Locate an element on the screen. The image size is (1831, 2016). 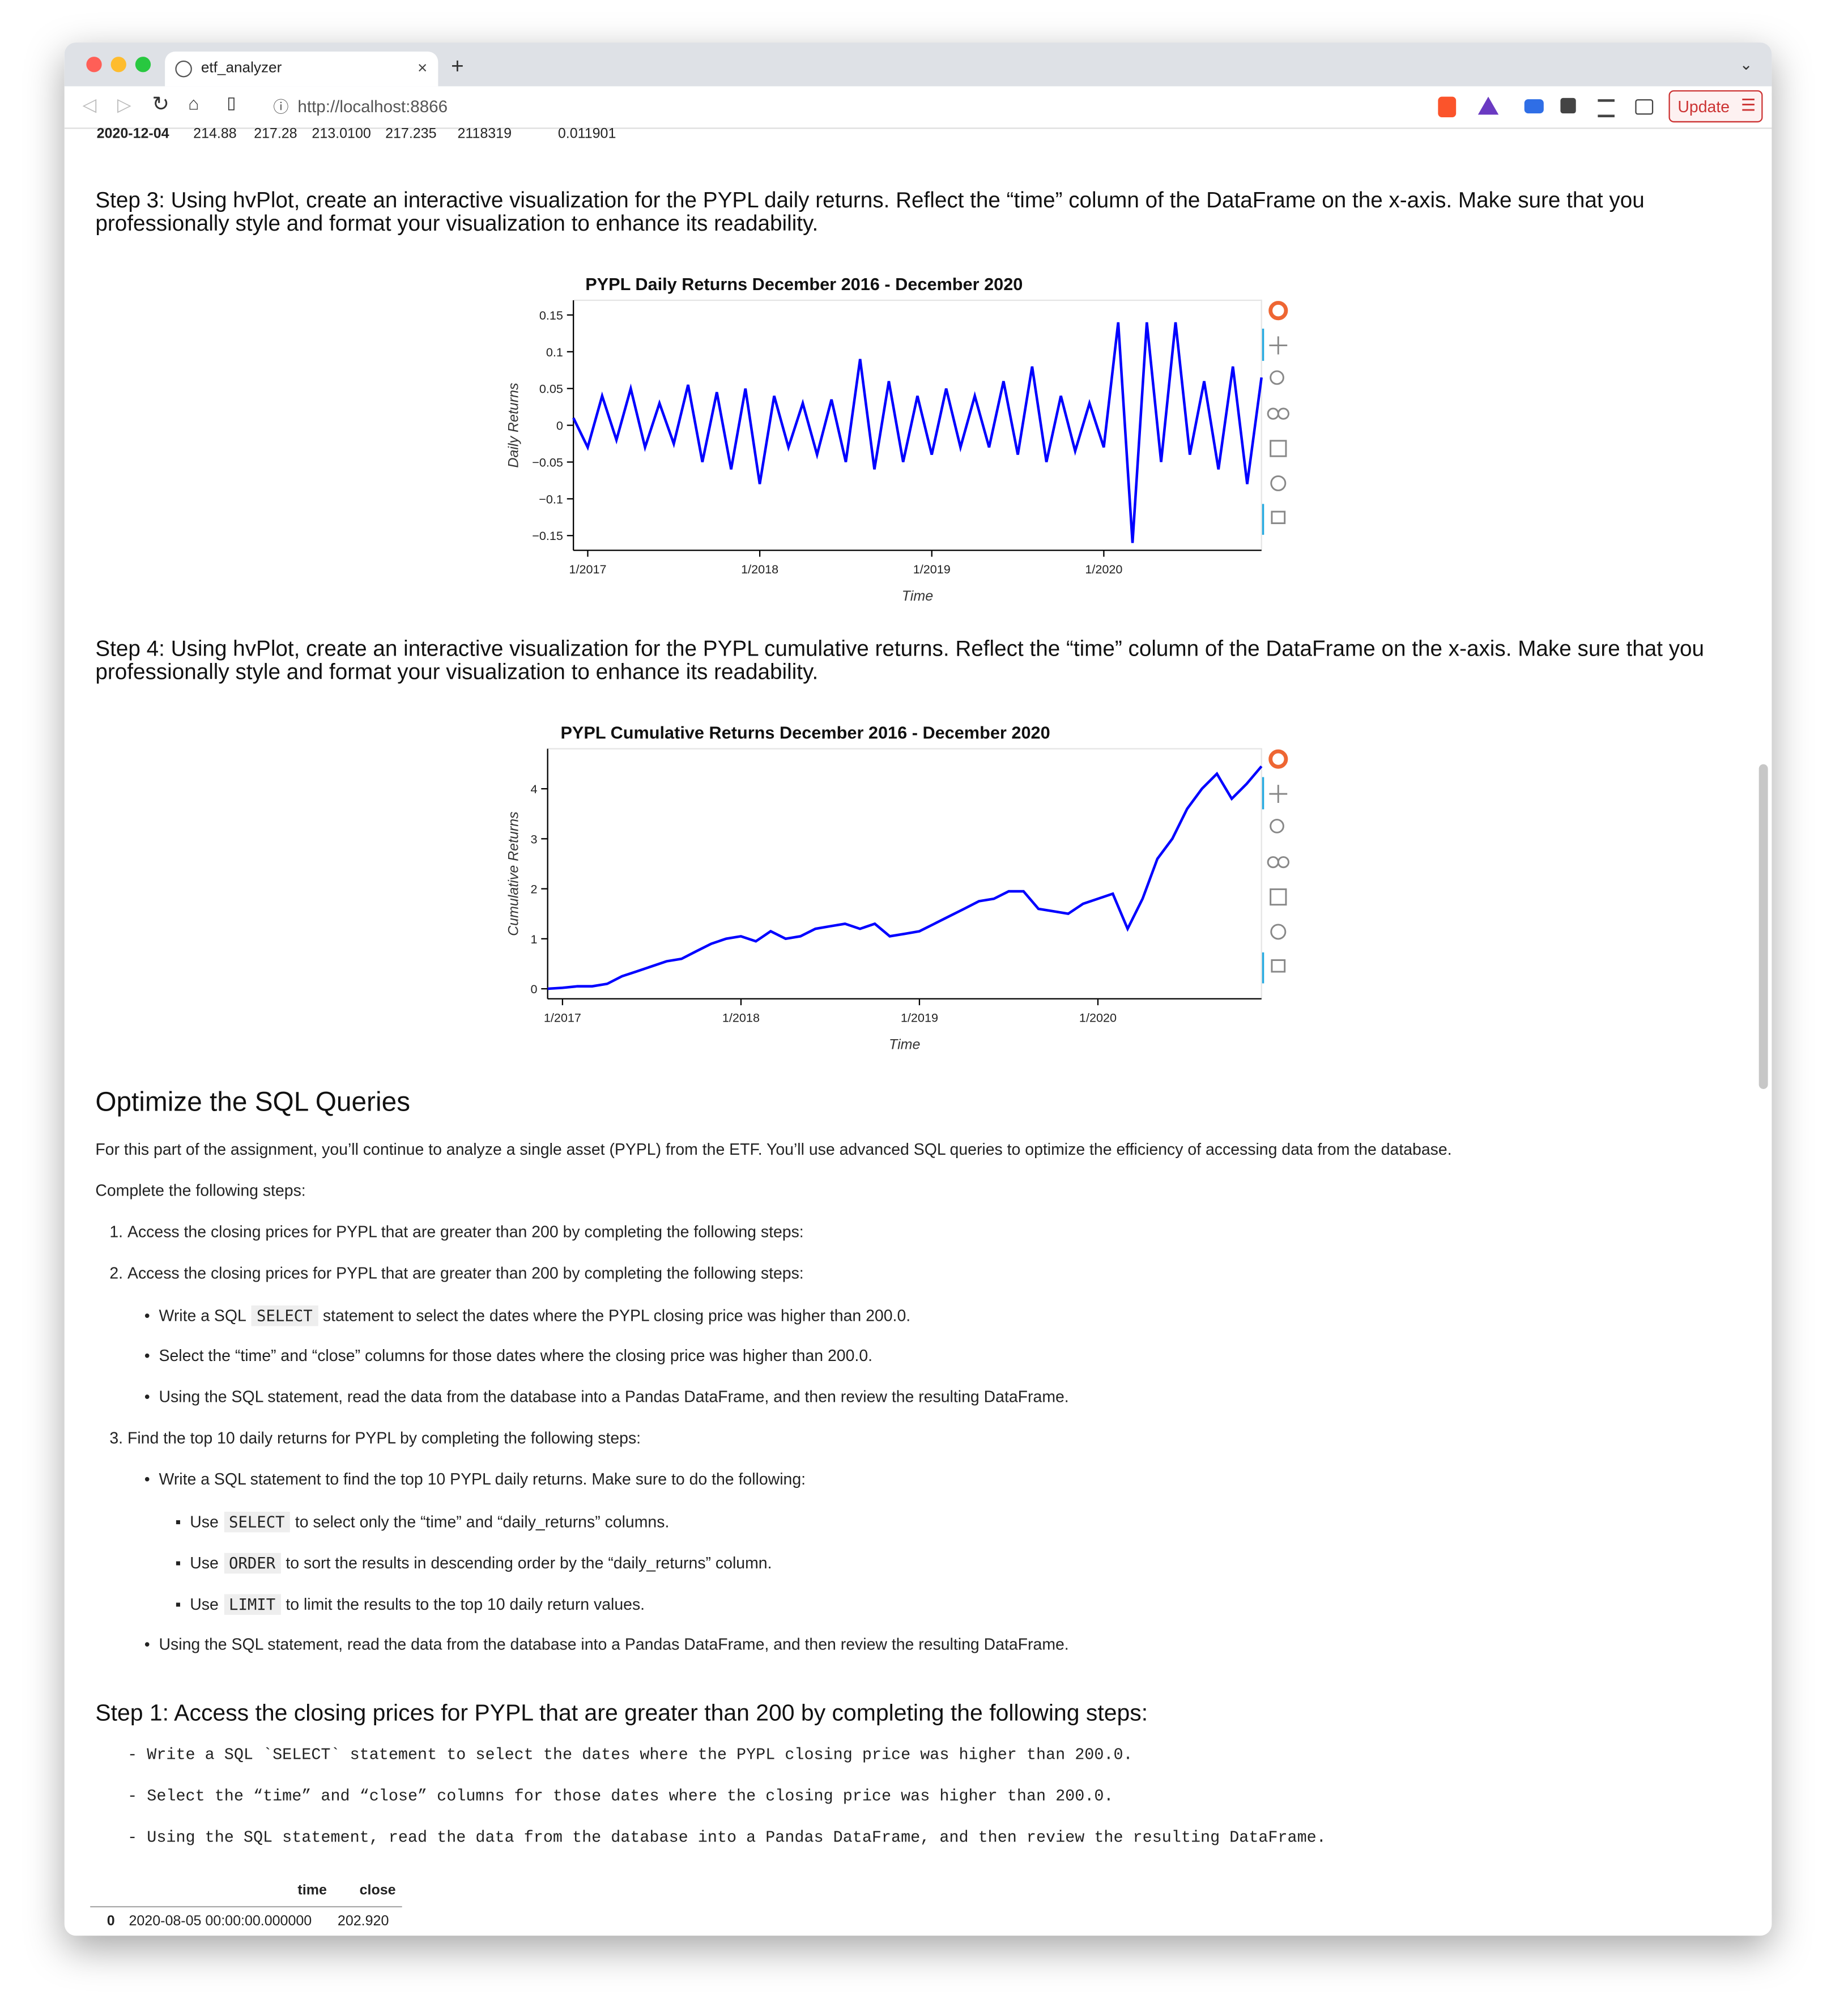
tab-close: × is located at coordinates (422, 68).